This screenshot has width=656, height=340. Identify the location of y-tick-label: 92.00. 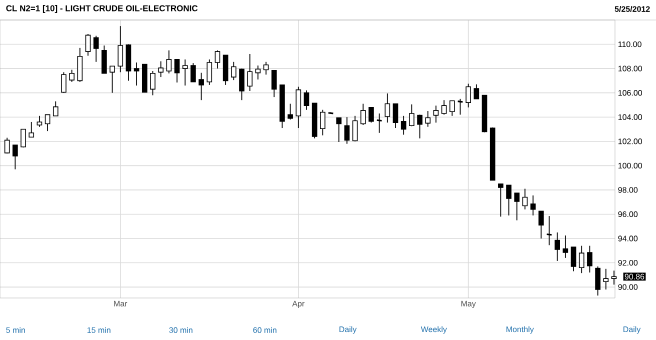
(628, 263).